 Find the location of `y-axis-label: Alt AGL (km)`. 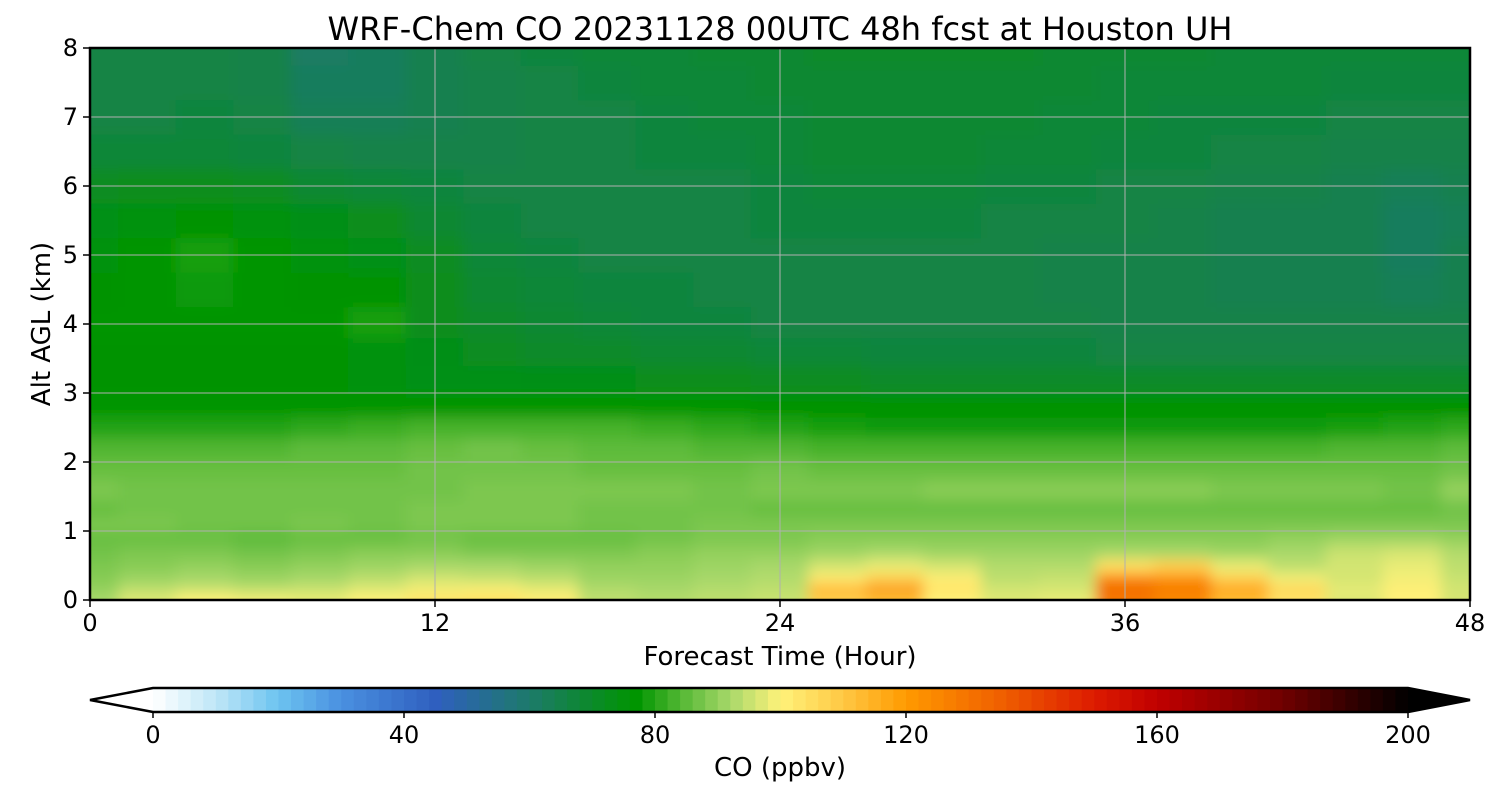

y-axis-label: Alt AGL (km) is located at coordinates (42, 324).